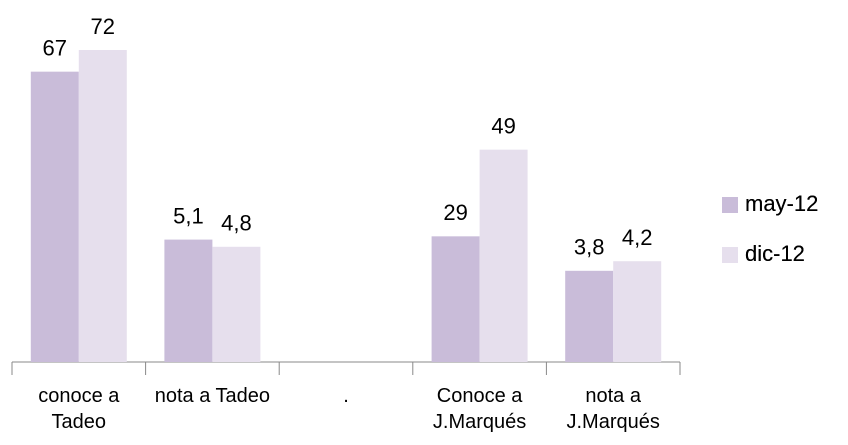 This screenshot has width=848, height=445. Describe the element at coordinates (346, 396) in the screenshot. I see `x-tick-label: .` at that location.